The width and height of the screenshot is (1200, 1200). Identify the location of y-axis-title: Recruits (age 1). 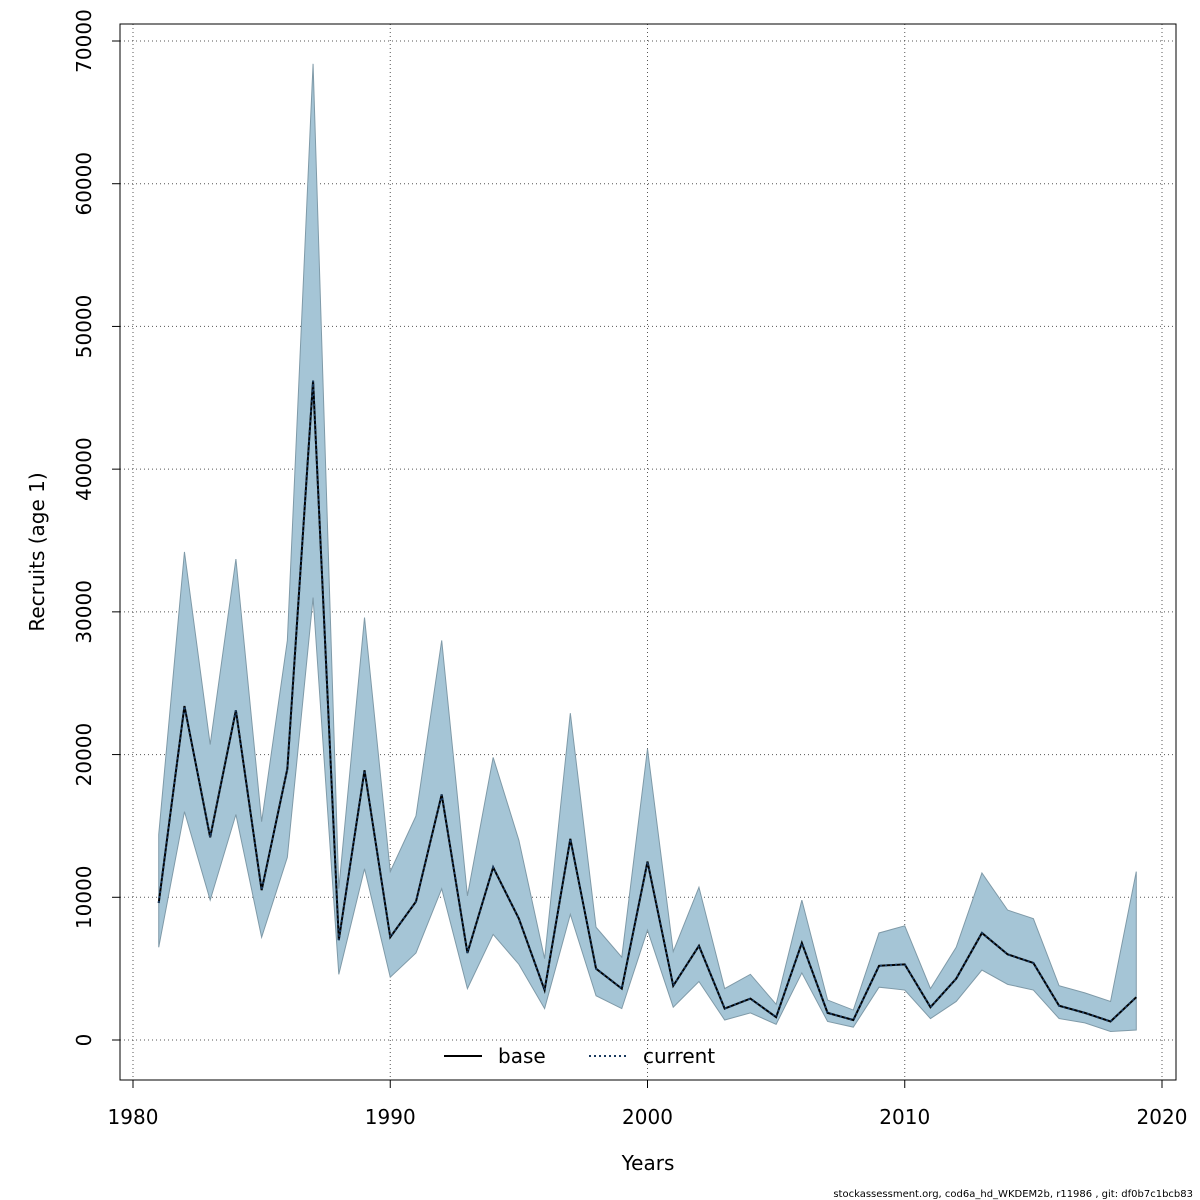
(37, 551).